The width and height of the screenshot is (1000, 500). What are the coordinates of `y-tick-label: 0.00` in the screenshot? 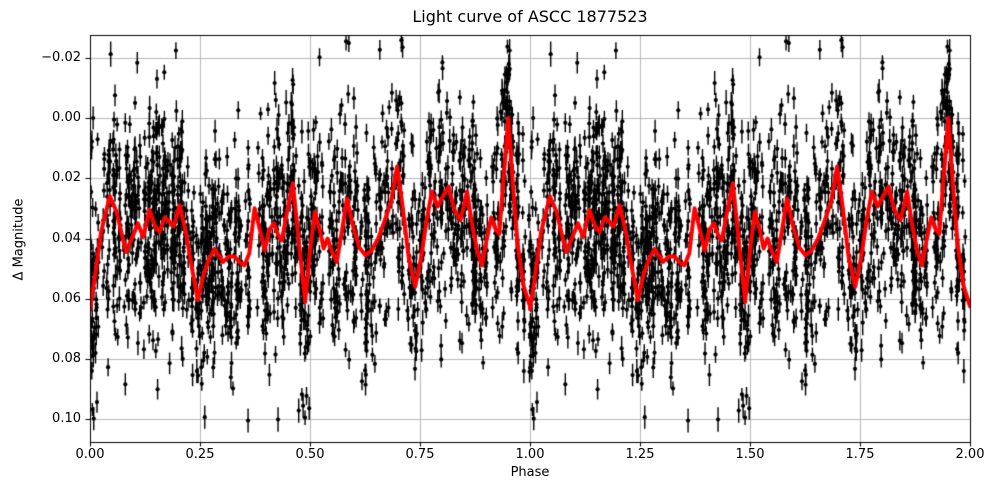 It's located at (66, 117).